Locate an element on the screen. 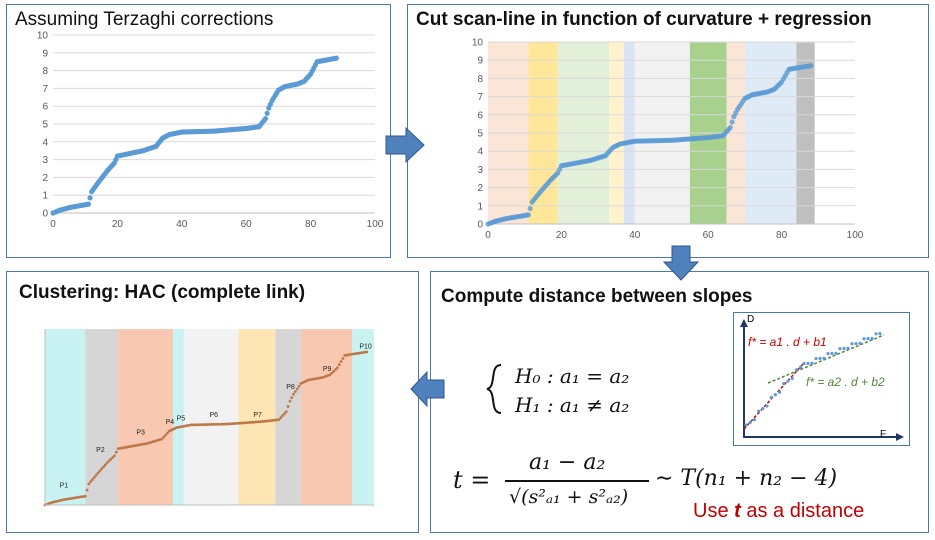 The width and height of the screenshot is (935, 540). mini-ylabel: D is located at coordinates (751, 319).